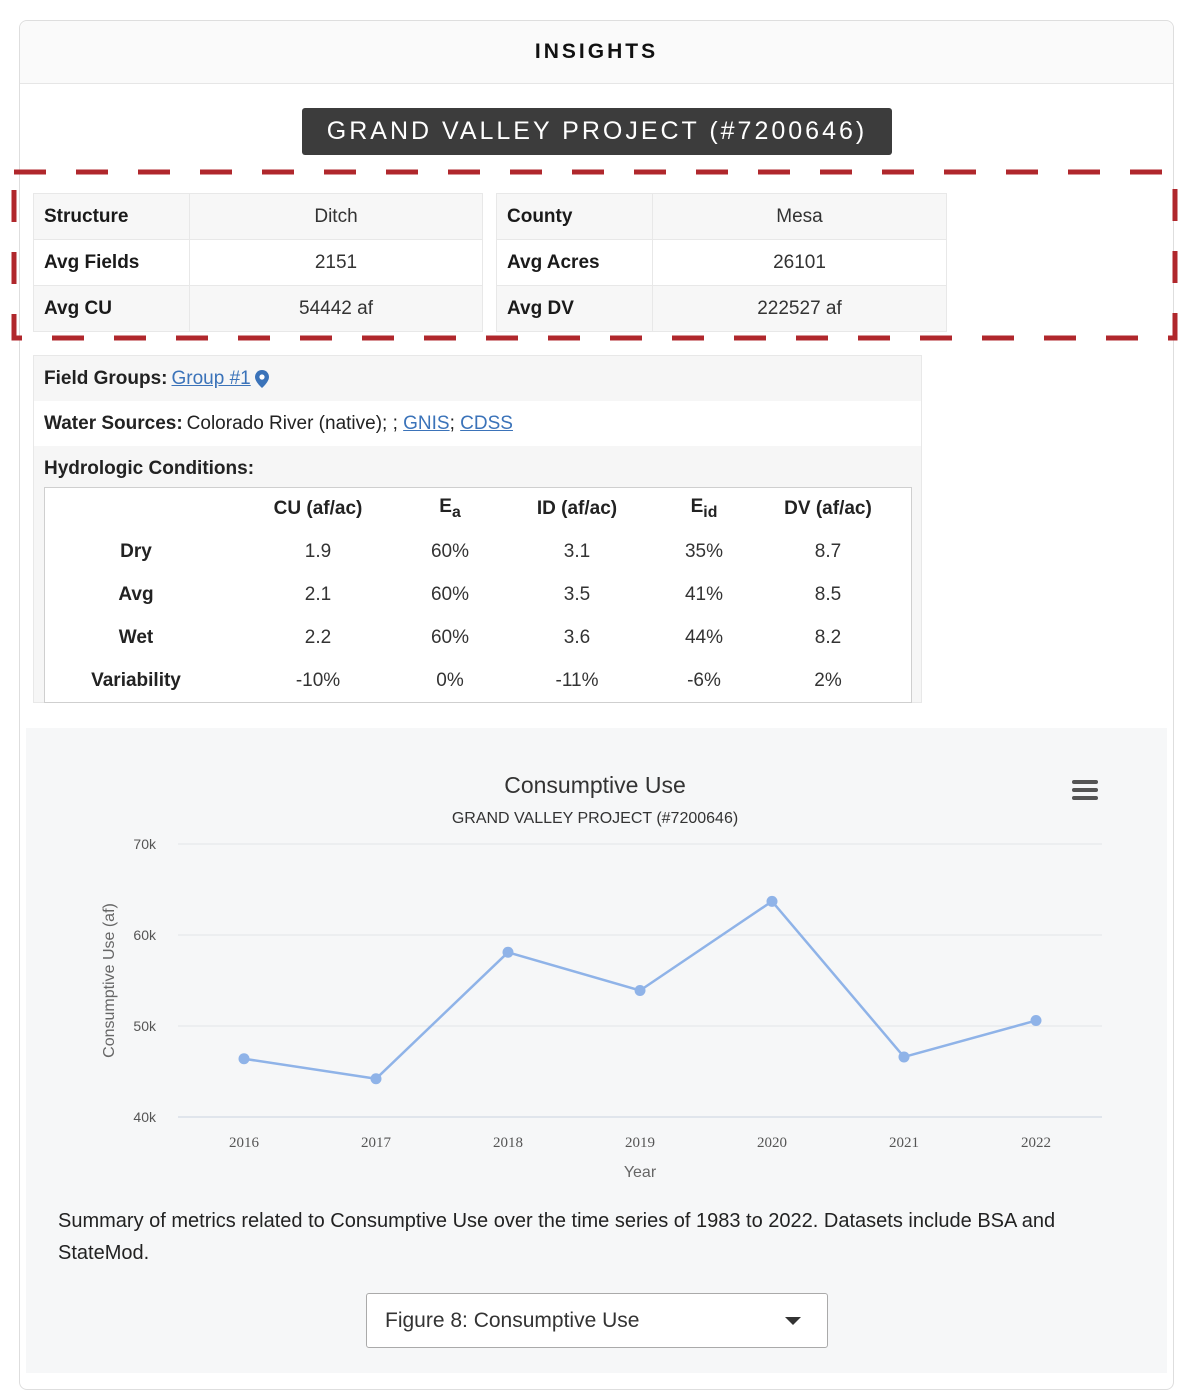 Image resolution: width=1187 pixels, height=1390 pixels. I want to click on stat-value: 54442 af, so click(336, 308).